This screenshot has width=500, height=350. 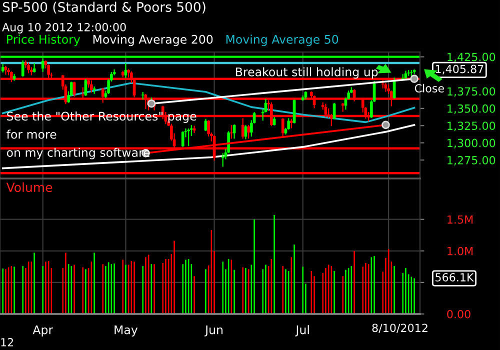 I want to click on text: 12, so click(x=7, y=342).